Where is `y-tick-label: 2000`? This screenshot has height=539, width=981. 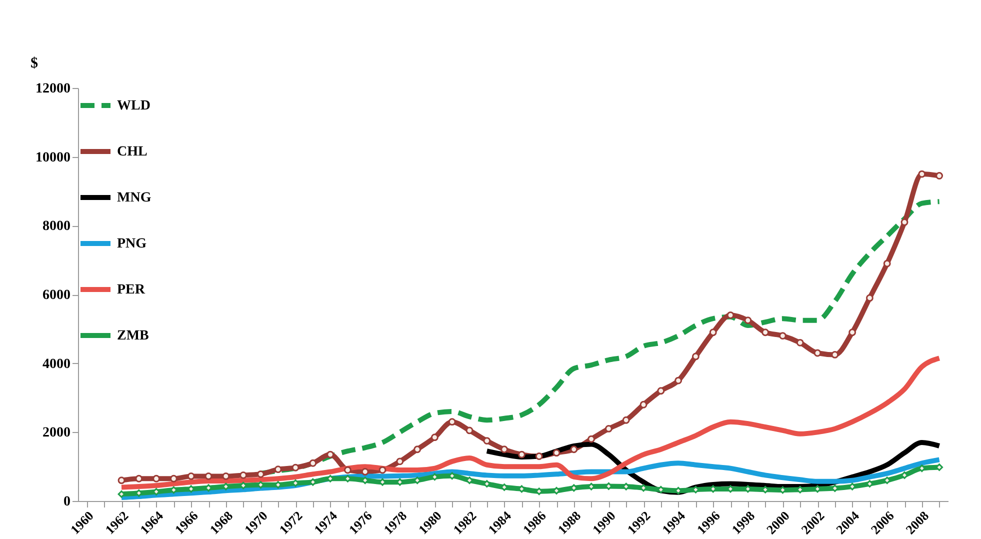
y-tick-label: 2000 is located at coordinates (56, 433).